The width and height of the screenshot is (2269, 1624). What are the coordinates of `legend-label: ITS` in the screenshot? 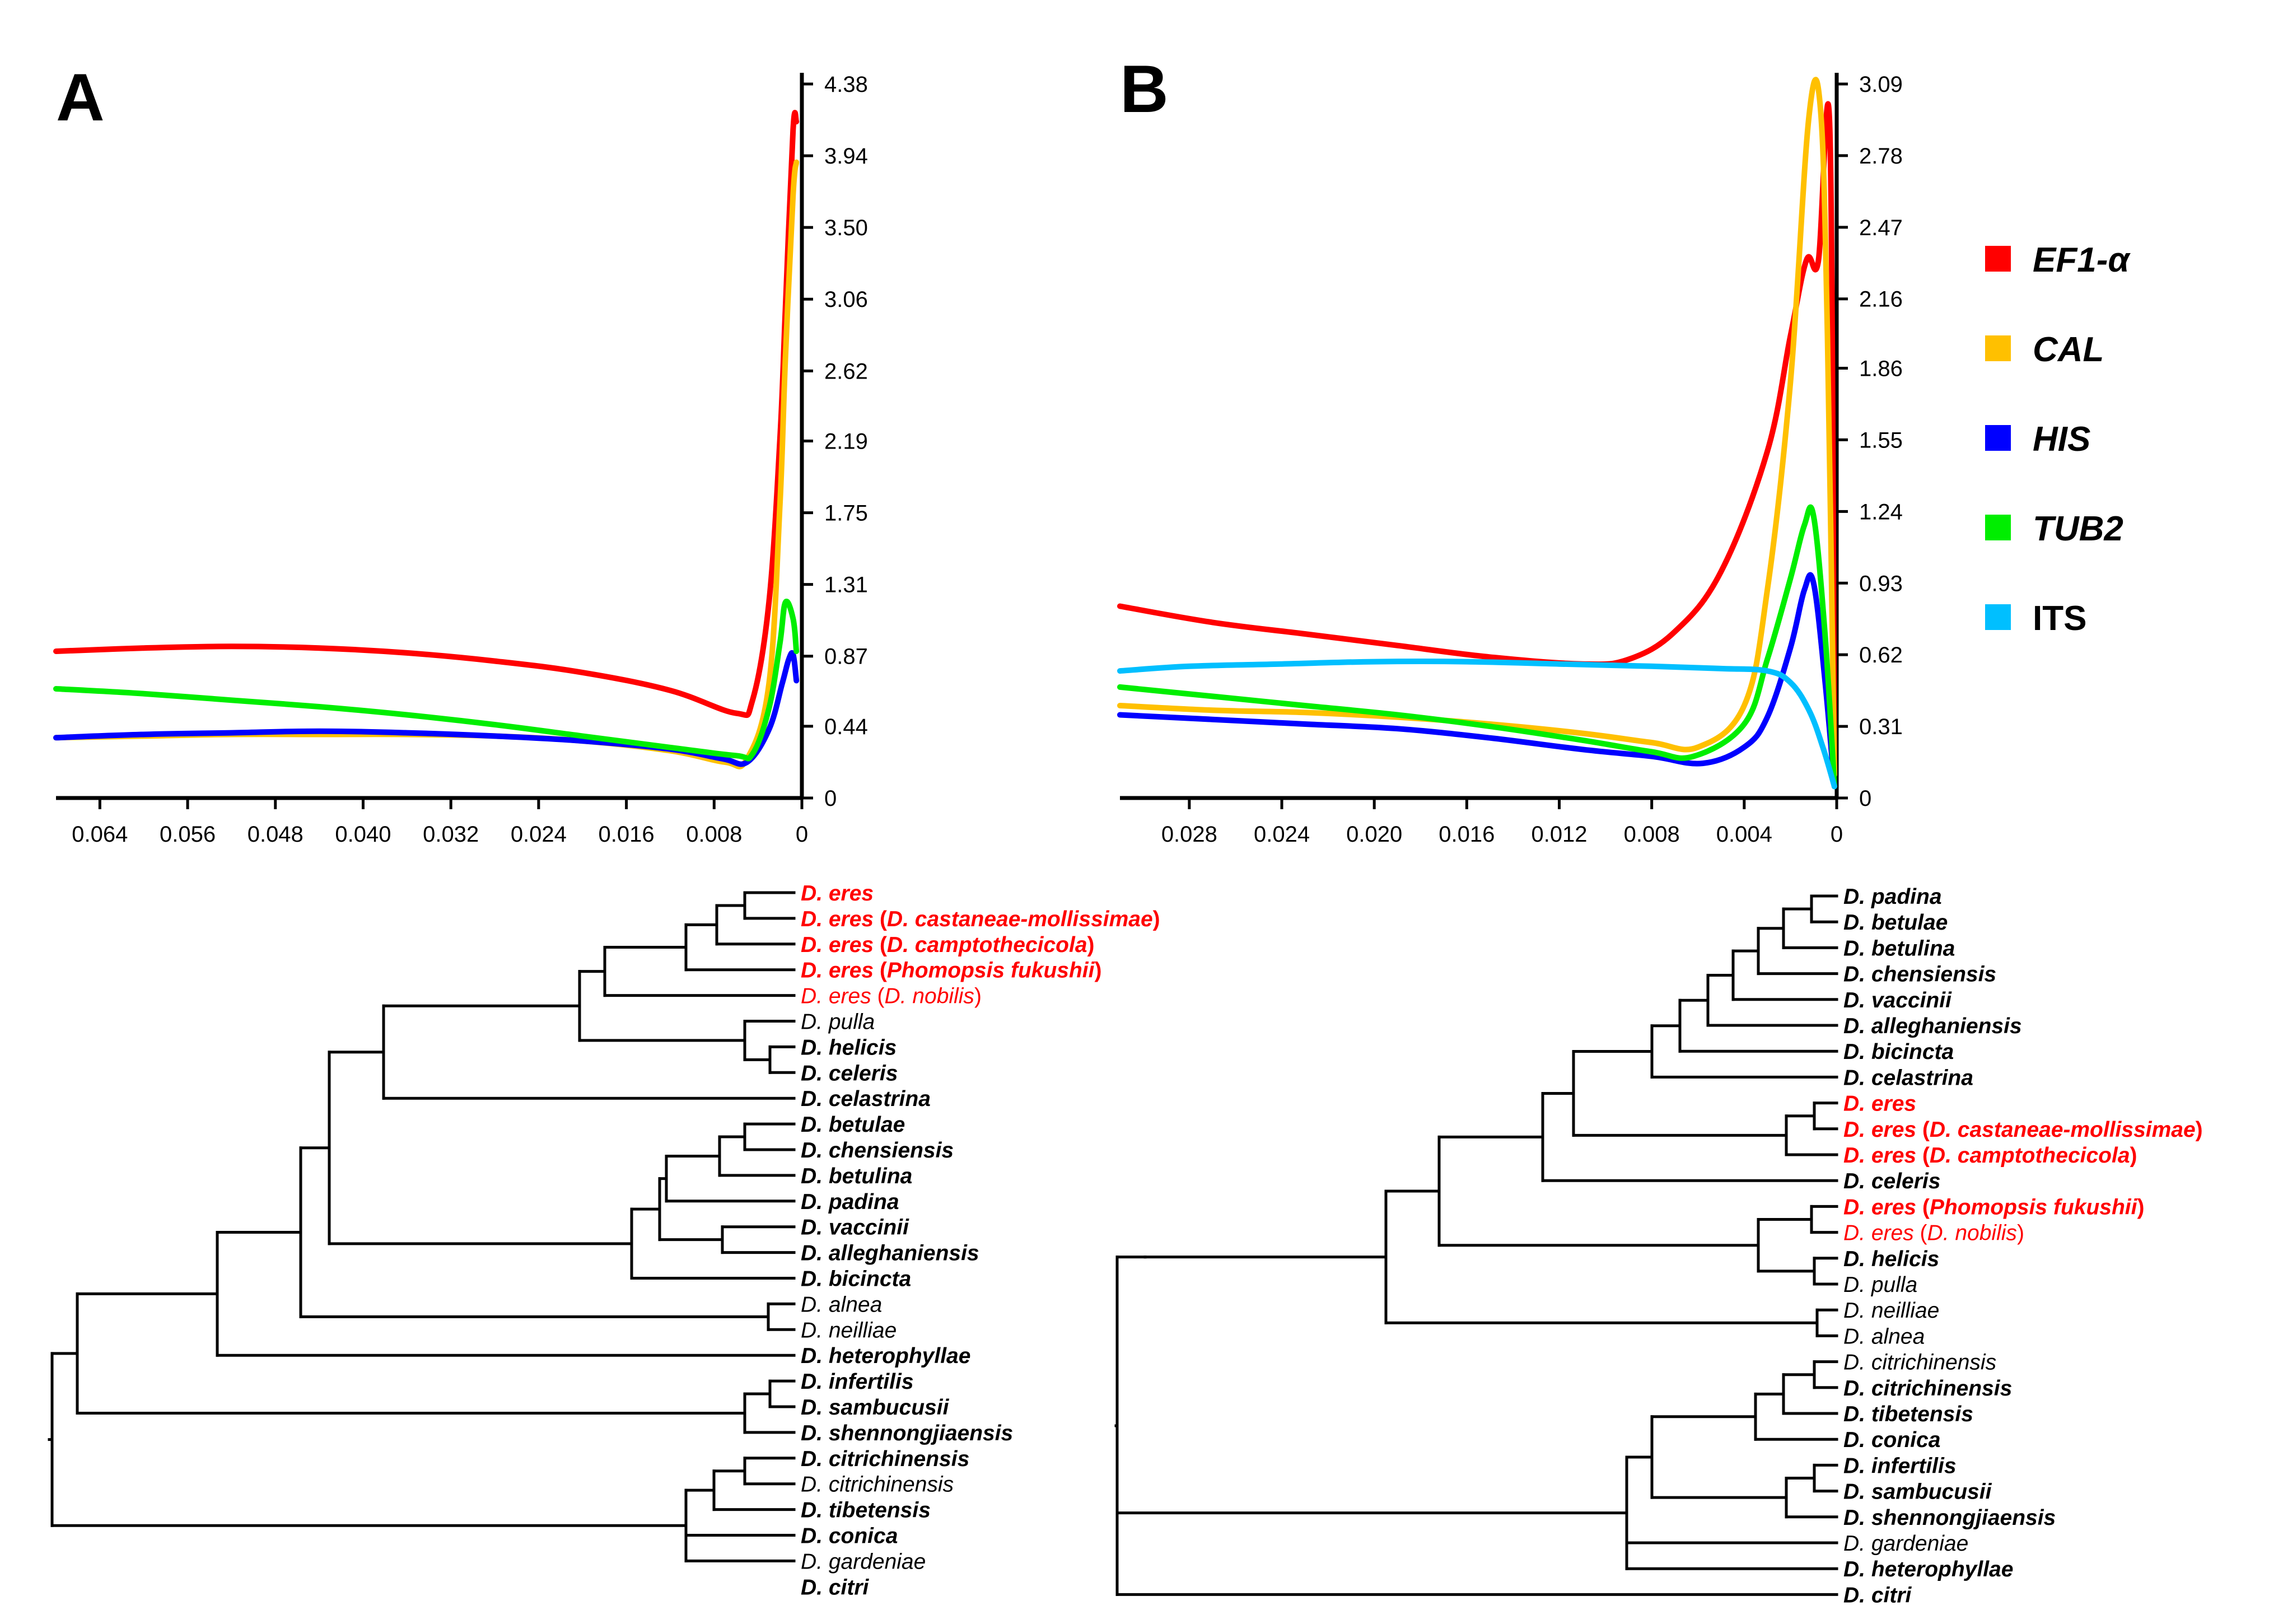 It's located at (2059, 619).